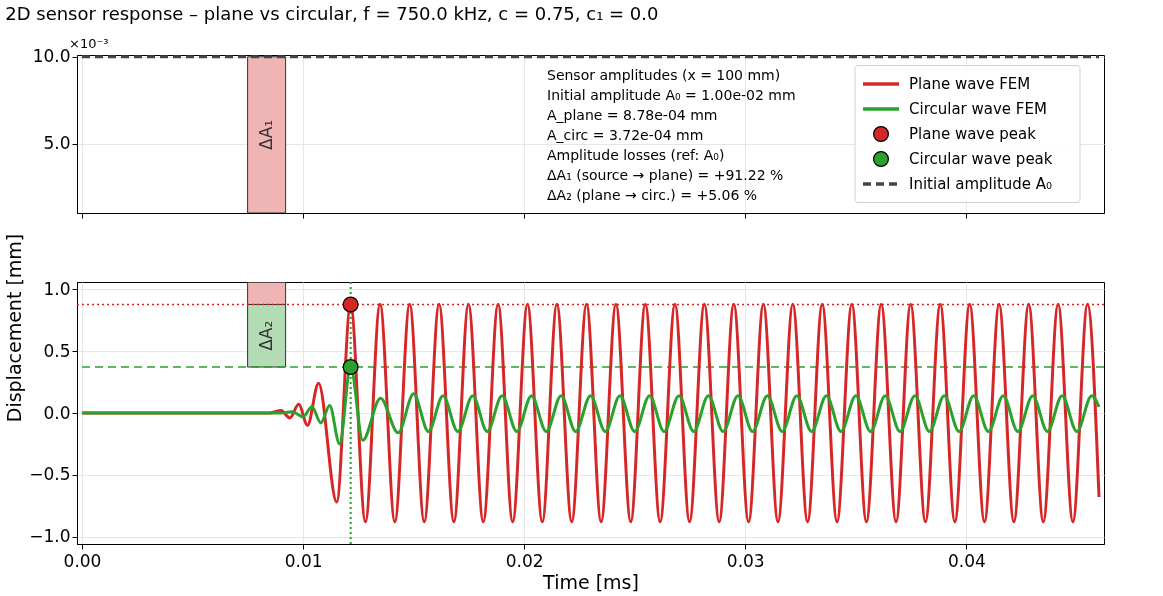 Image resolution: width=1163 pixels, height=596 pixels. What do you see at coordinates (265, 335) in the screenshot?
I see `series-label: ΔA₂` at bounding box center [265, 335].